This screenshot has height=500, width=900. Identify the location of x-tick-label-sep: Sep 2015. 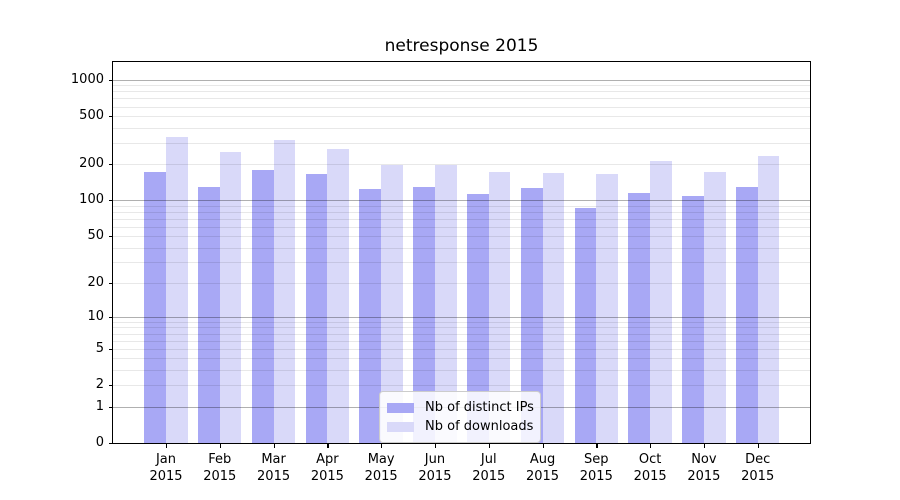
(596, 468).